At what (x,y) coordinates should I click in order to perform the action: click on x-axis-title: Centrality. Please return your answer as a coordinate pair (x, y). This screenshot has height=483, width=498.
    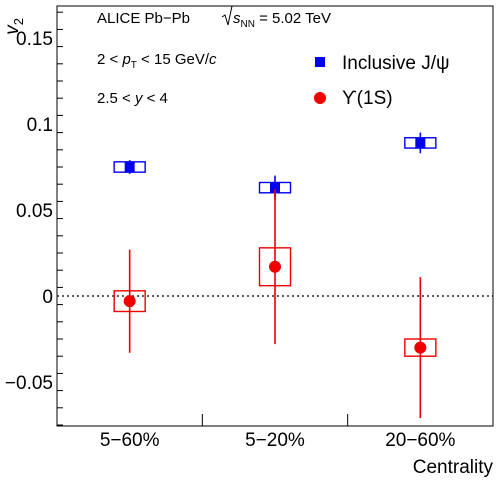
    Looking at the image, I should click on (453, 467).